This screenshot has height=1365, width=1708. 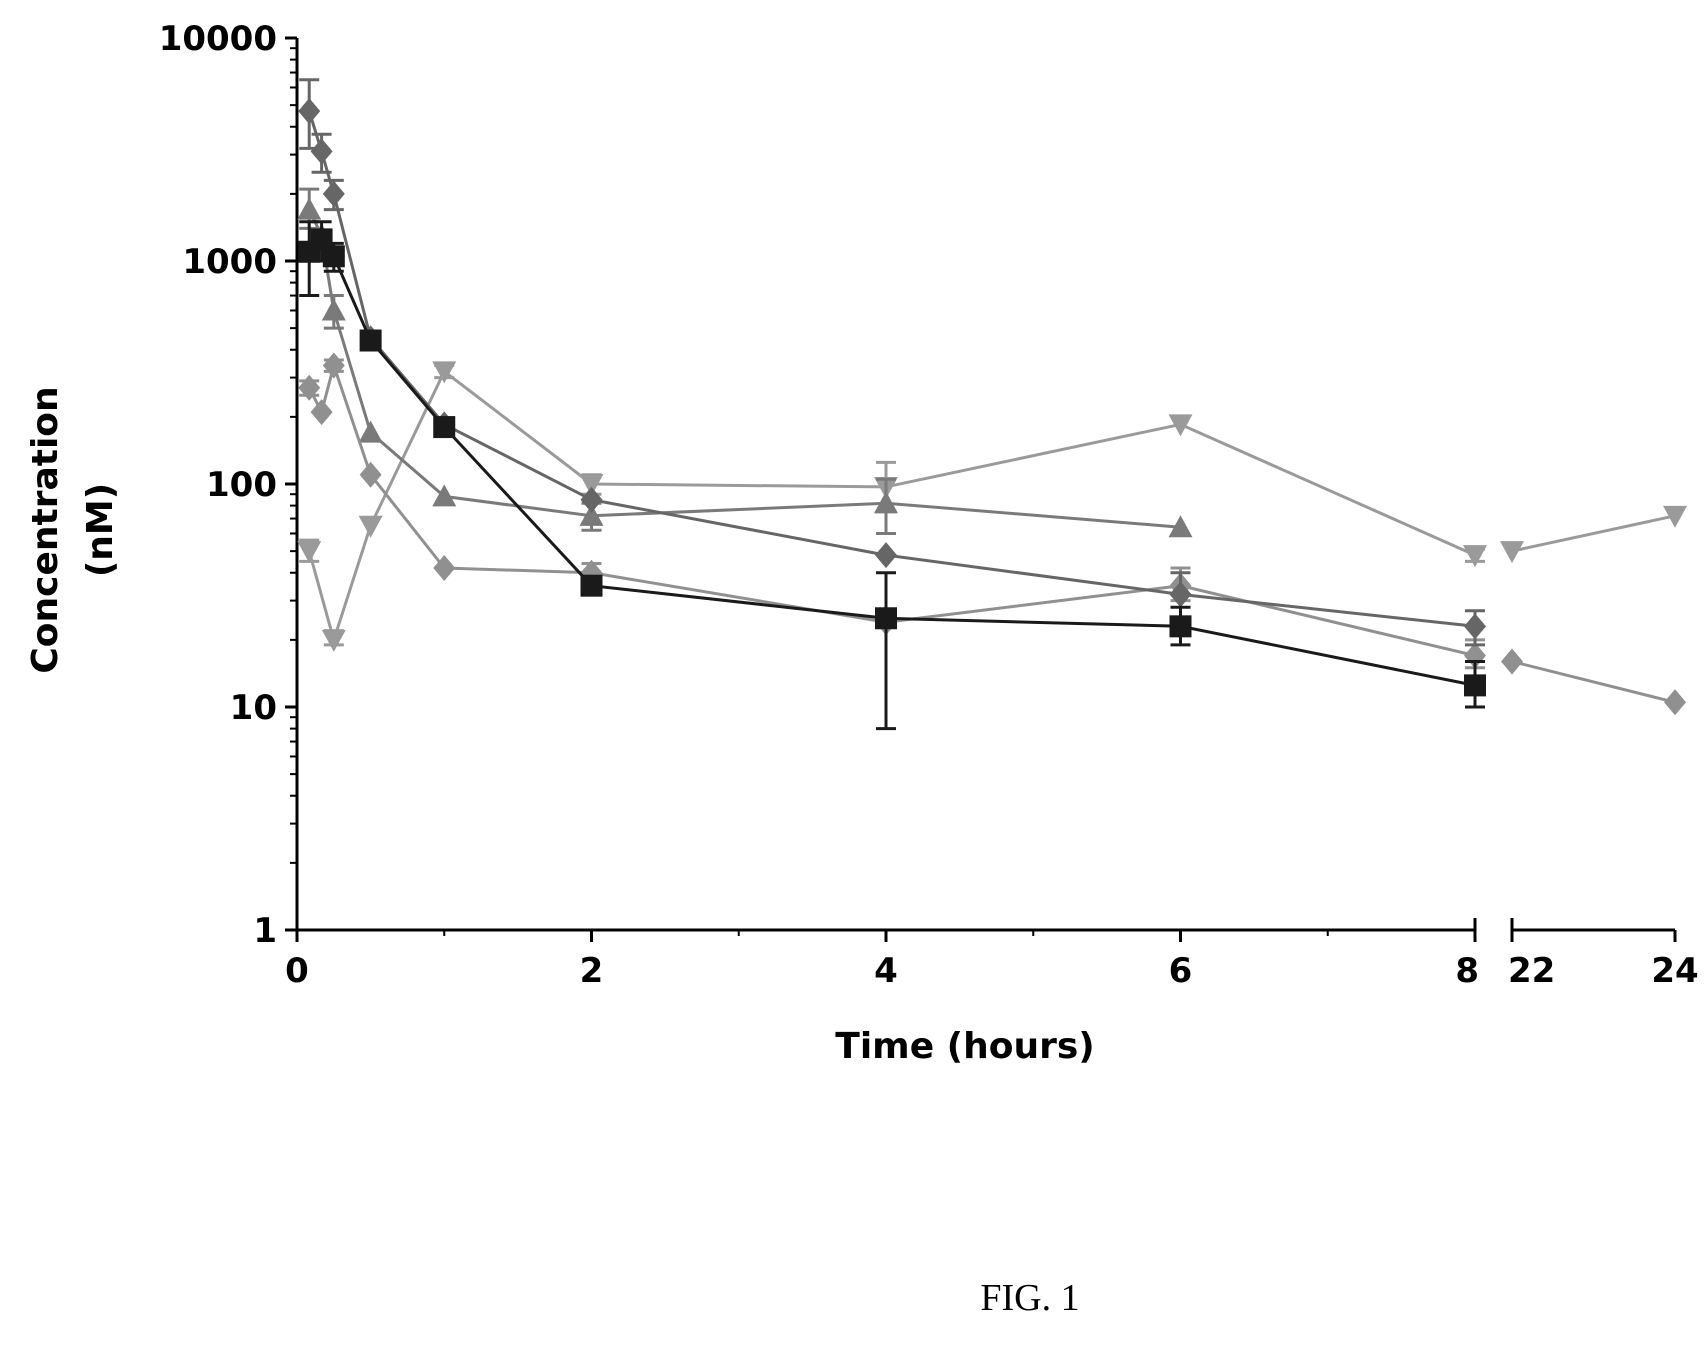 I want to click on x-tick-label: 22, so click(x=1531, y=971).